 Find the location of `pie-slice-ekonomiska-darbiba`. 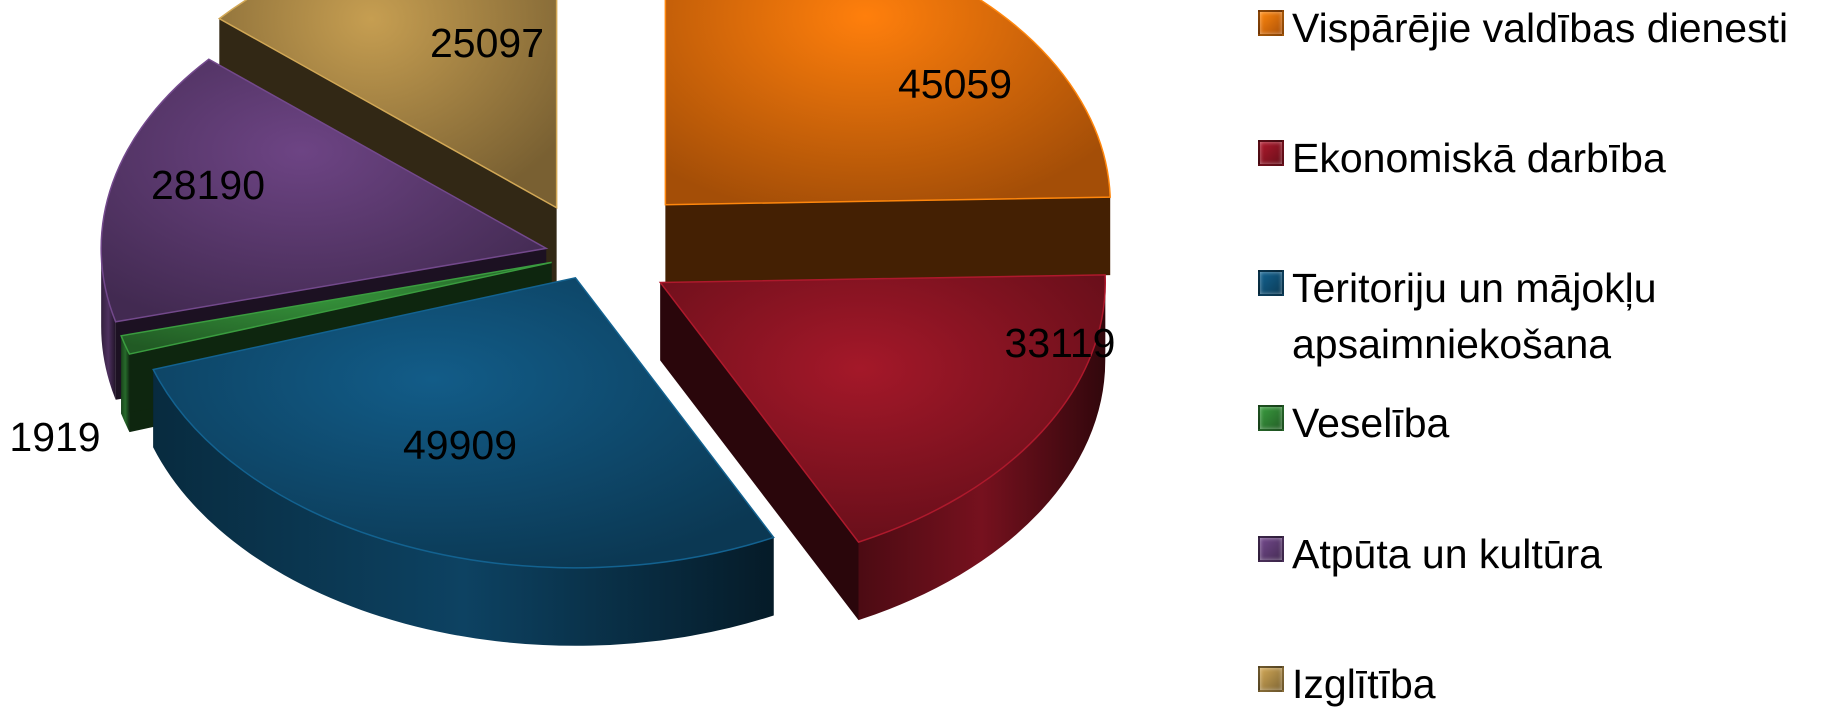

pie-slice-ekonomiska-darbiba is located at coordinates (882, 447).